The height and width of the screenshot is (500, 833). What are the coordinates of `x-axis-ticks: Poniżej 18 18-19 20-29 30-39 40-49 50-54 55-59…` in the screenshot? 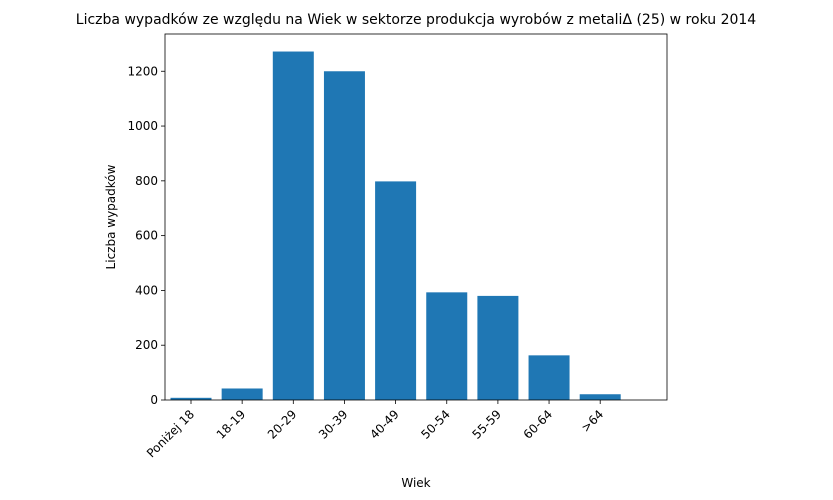 It's located at (375, 430).